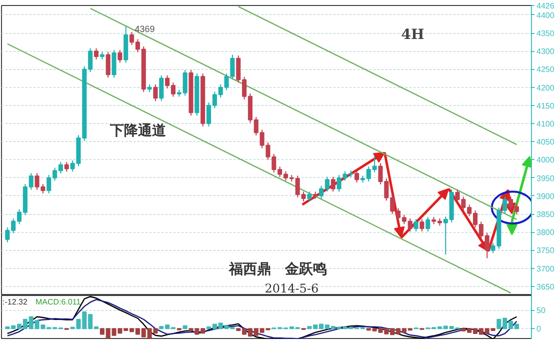 This screenshot has width=560, height=348. Describe the element at coordinates (545, 142) in the screenshot. I see `y-tick-label: 4050` at that location.